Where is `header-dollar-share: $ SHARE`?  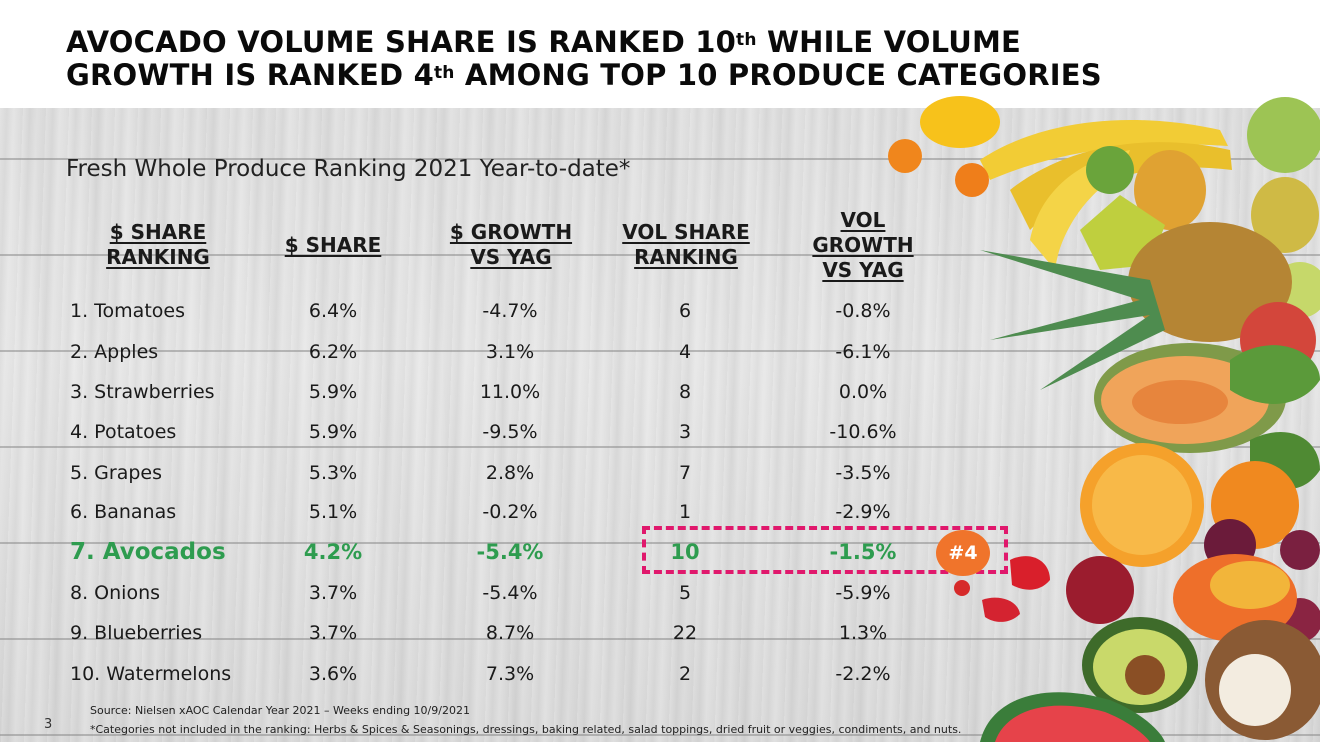
header-dollar-share: $ SHARE is located at coordinates (333, 244).